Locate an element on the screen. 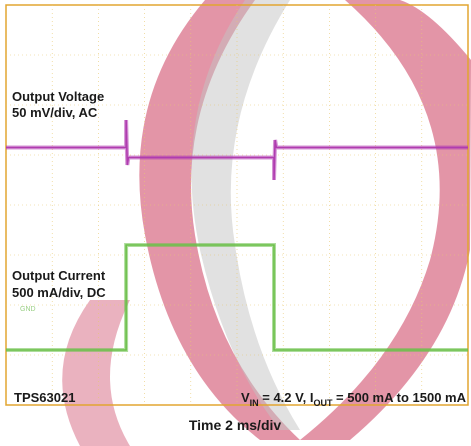 This screenshot has height=446, width=471. voltage-label-line1: Output Voltage is located at coordinates (58, 96).